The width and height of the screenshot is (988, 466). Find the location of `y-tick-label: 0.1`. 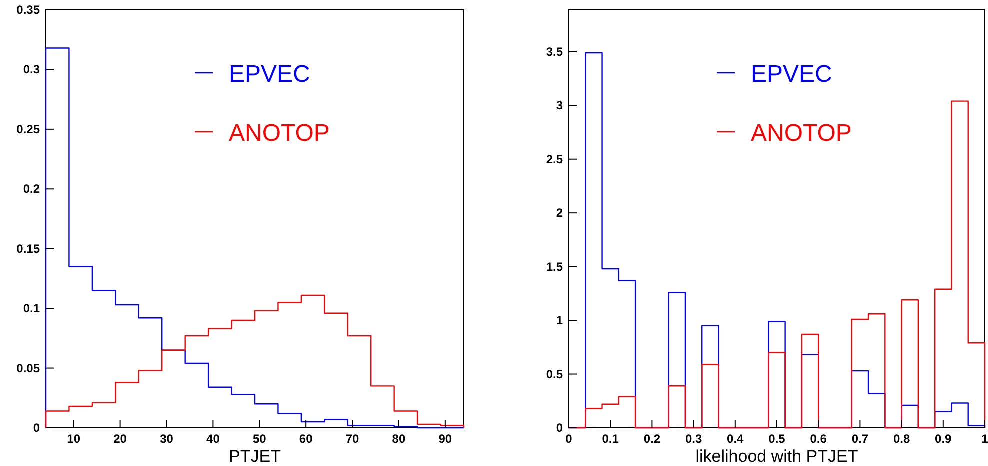

y-tick-label: 0.1 is located at coordinates (31, 309).